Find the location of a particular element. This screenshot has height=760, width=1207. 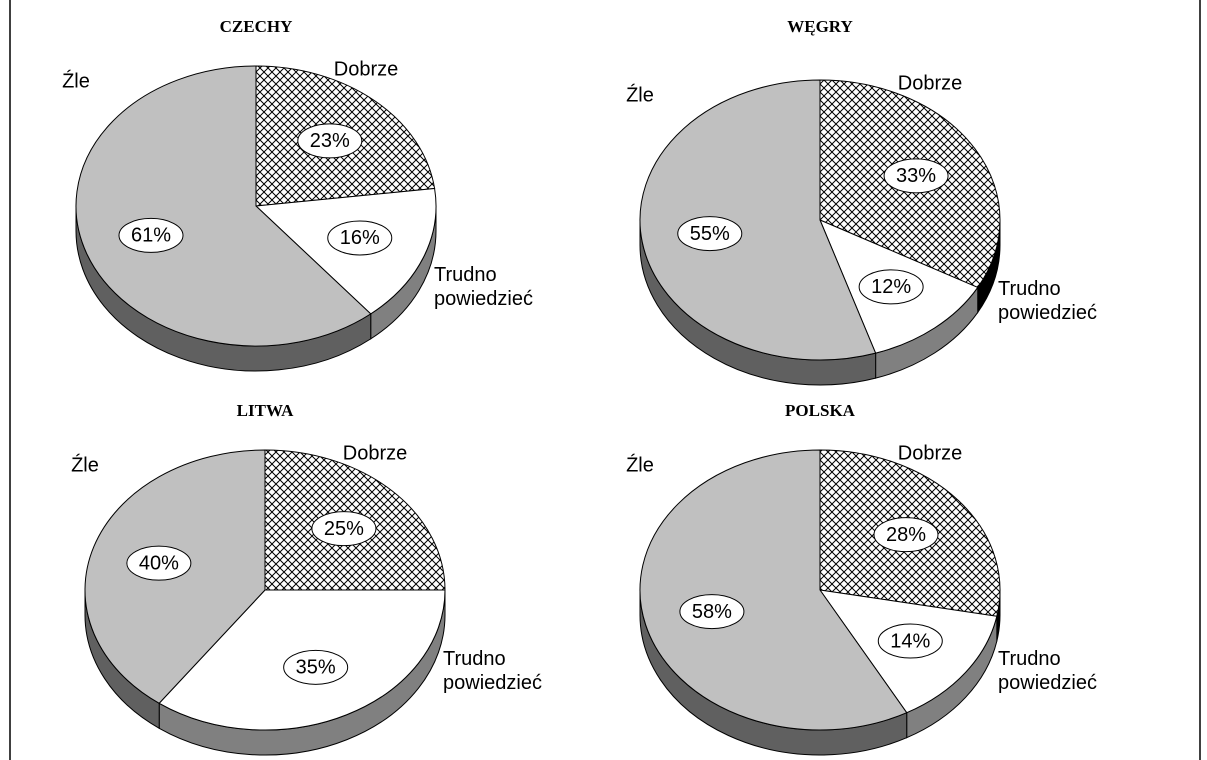

value-label: 12% is located at coordinates (891, 287).